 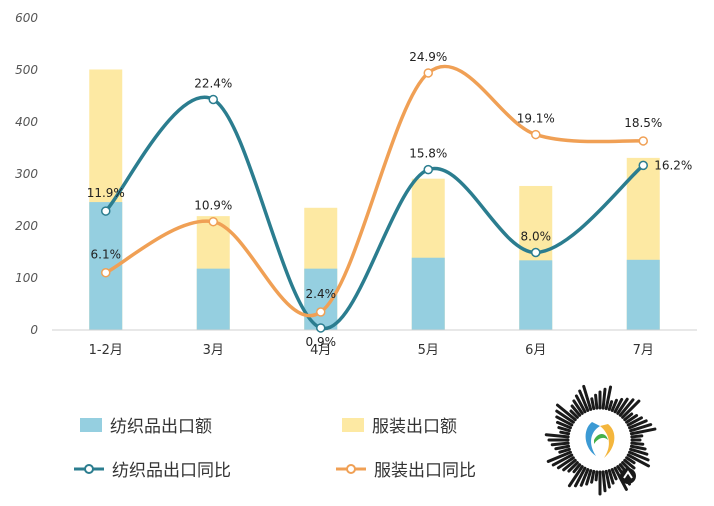 I want to click on legend-item-textile-yoy: 纺织品出口同比, so click(x=152, y=468).